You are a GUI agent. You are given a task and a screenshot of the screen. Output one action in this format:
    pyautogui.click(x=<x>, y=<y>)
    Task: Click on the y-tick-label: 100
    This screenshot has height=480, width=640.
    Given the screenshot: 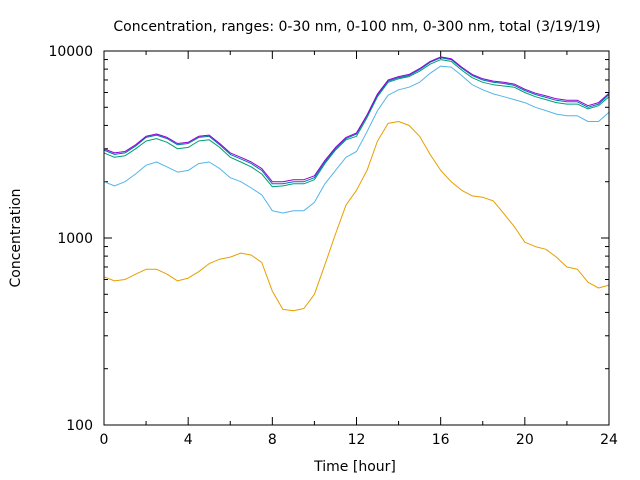 What is the action you would take?
    pyautogui.click(x=79, y=426)
    